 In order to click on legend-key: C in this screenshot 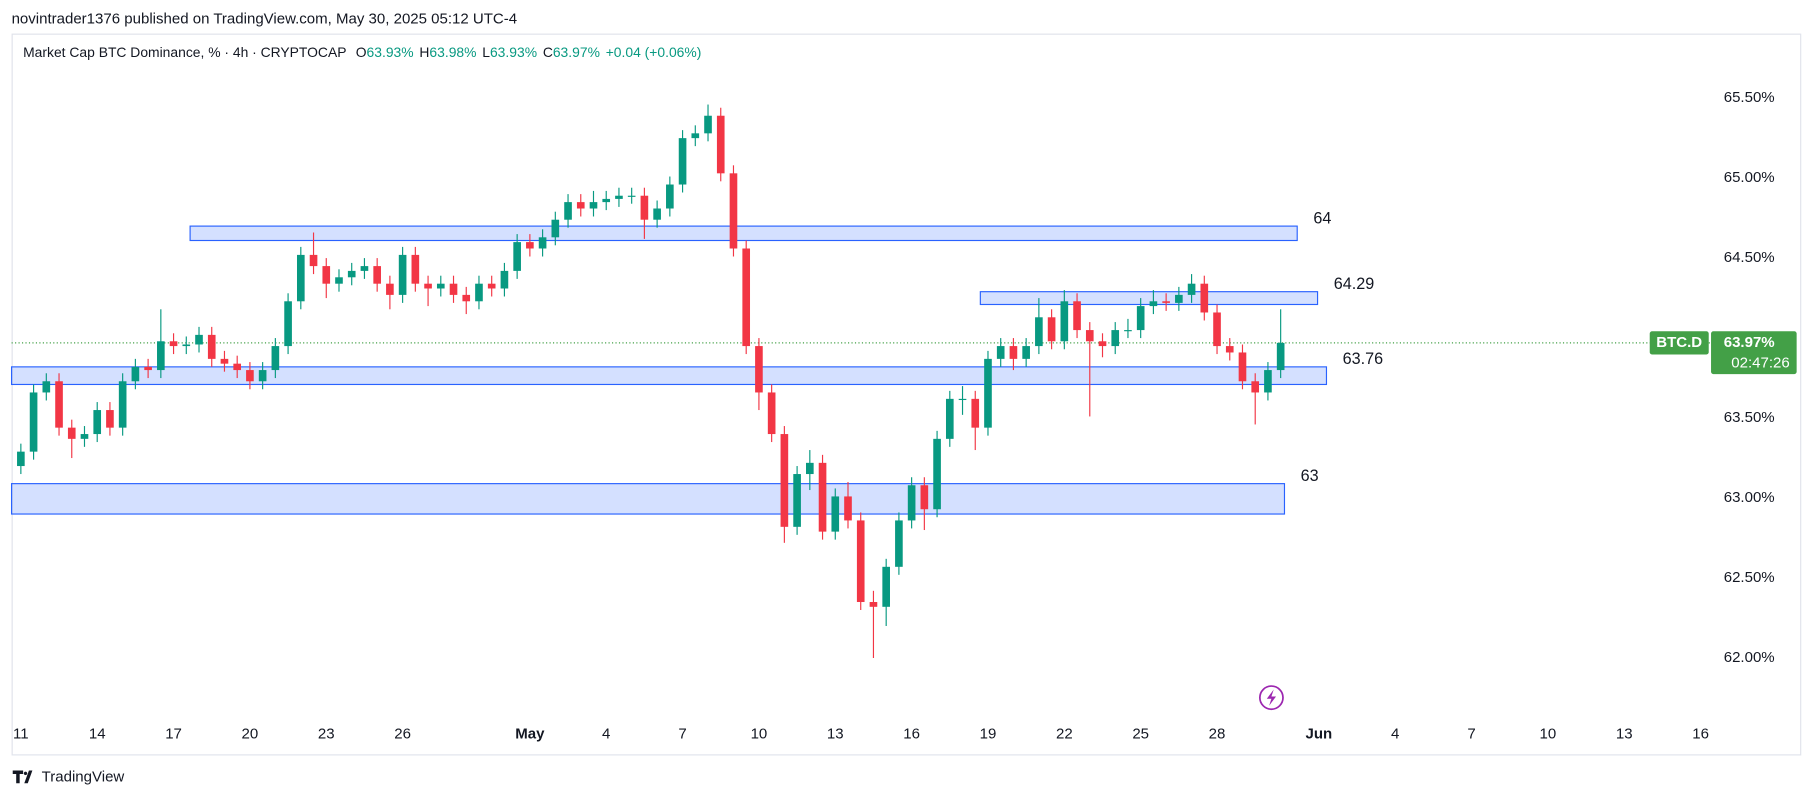, I will do `click(548, 52)`.